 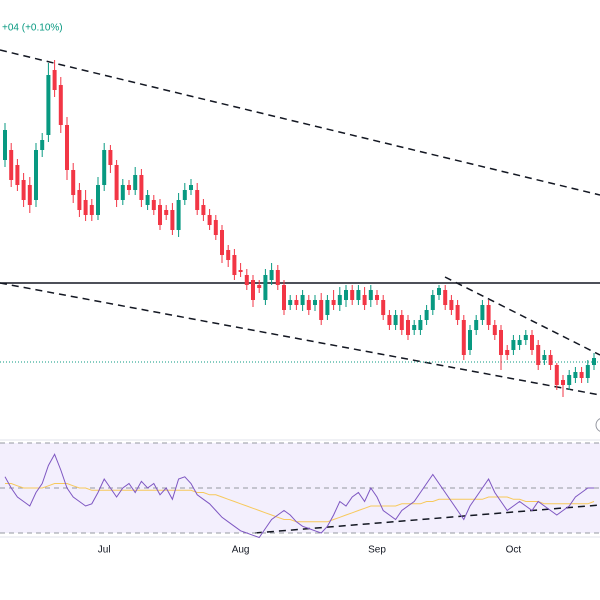 What do you see at coordinates (241, 550) in the screenshot?
I see `x-tick-label: Aug` at bounding box center [241, 550].